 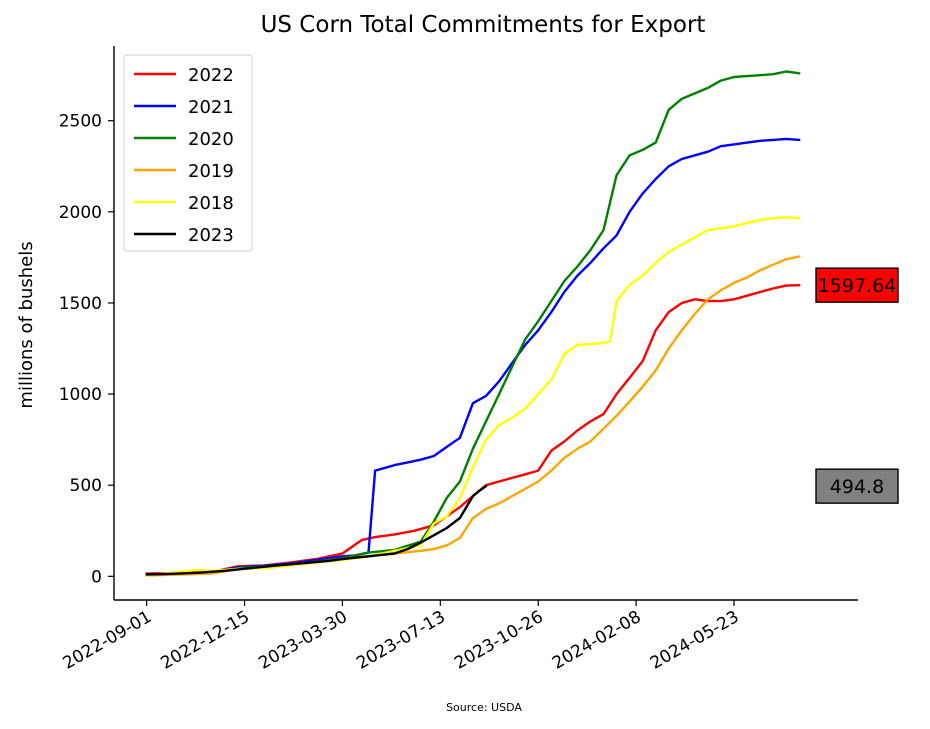 I want to click on y-tick-label: 2000, so click(x=80, y=213).